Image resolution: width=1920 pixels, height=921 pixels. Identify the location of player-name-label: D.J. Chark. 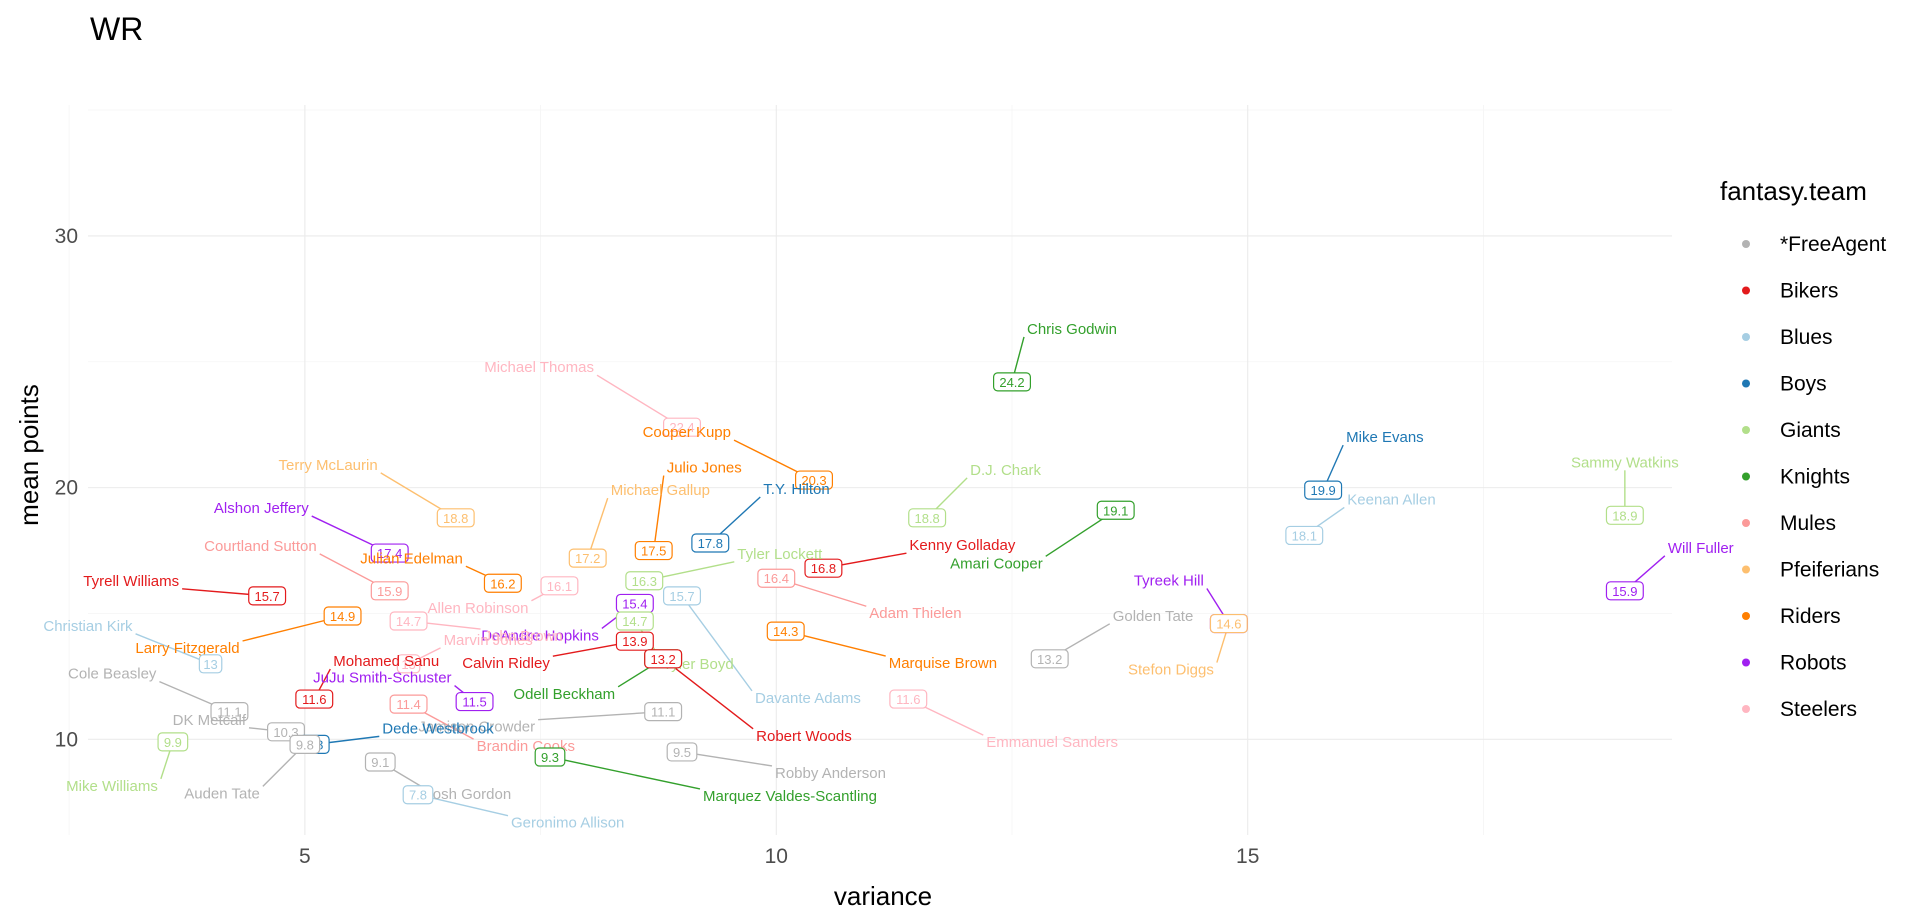
(1005, 470).